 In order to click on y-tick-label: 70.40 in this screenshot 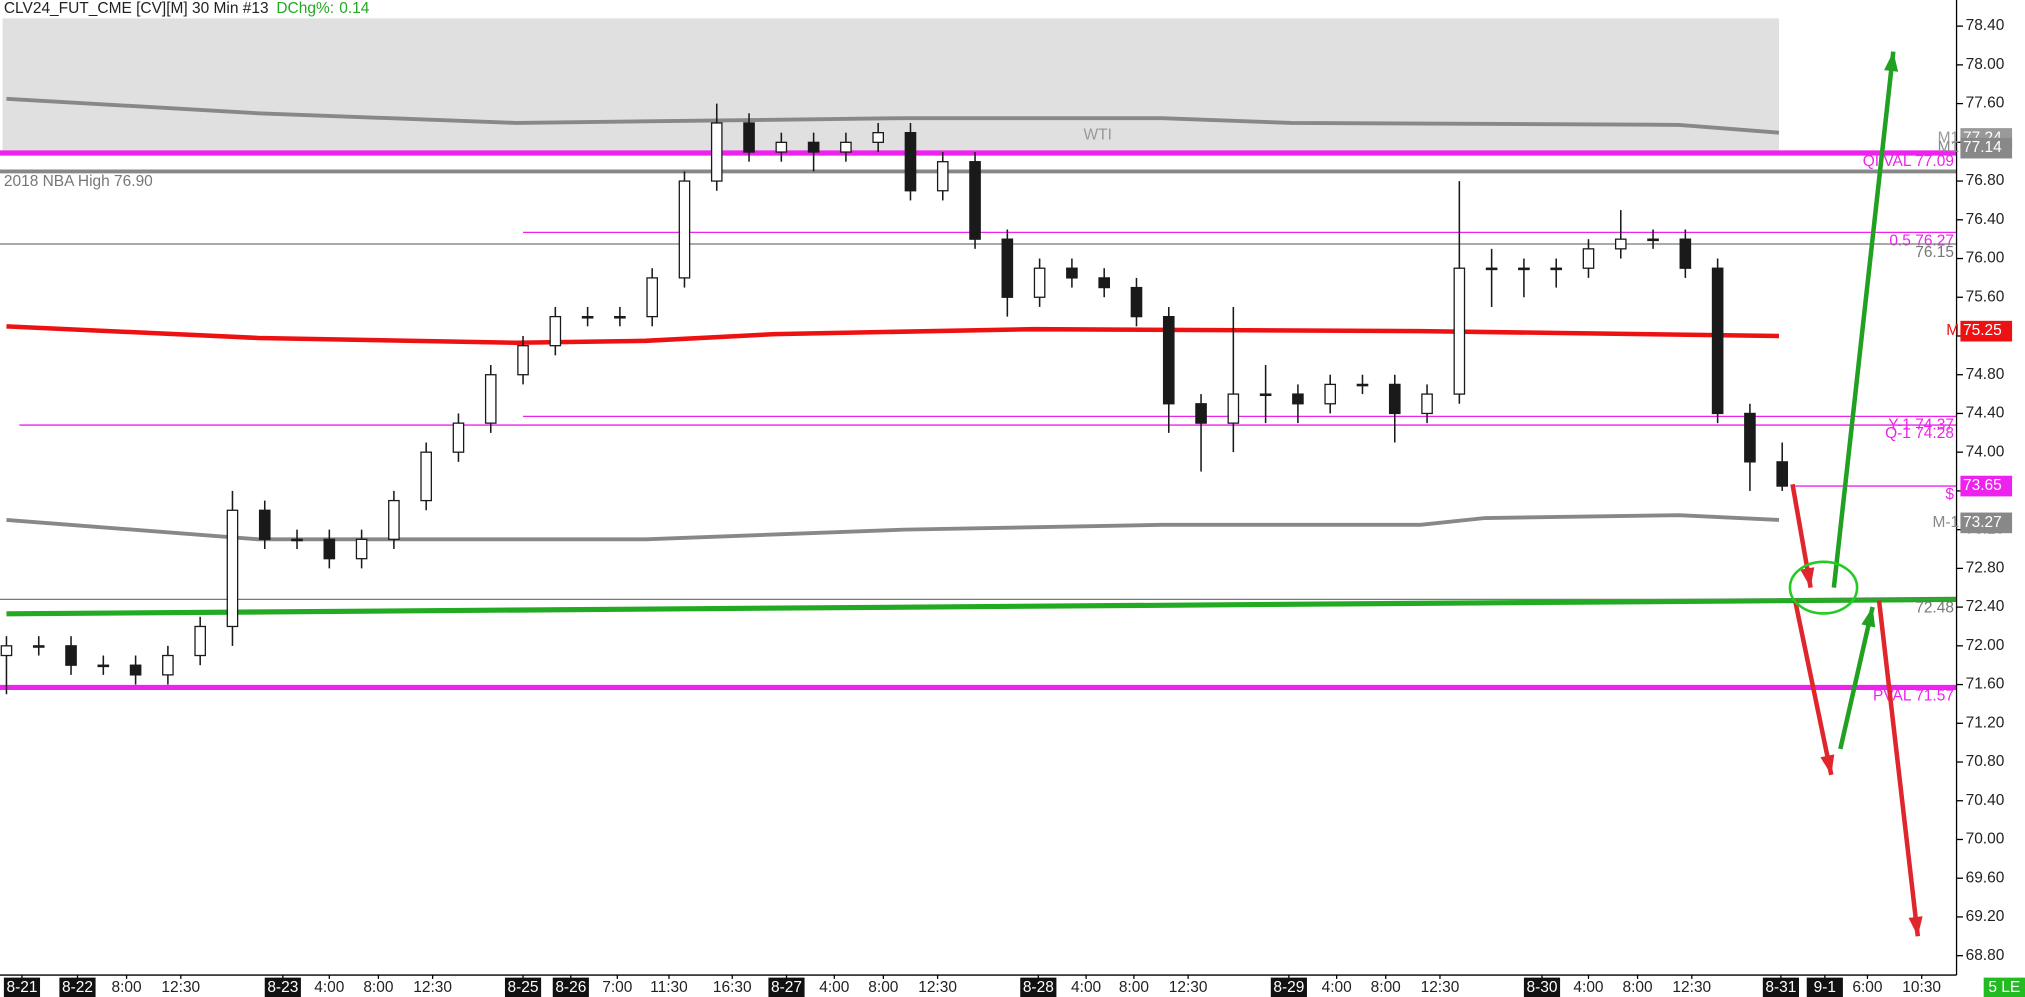, I will do `click(1985, 800)`.